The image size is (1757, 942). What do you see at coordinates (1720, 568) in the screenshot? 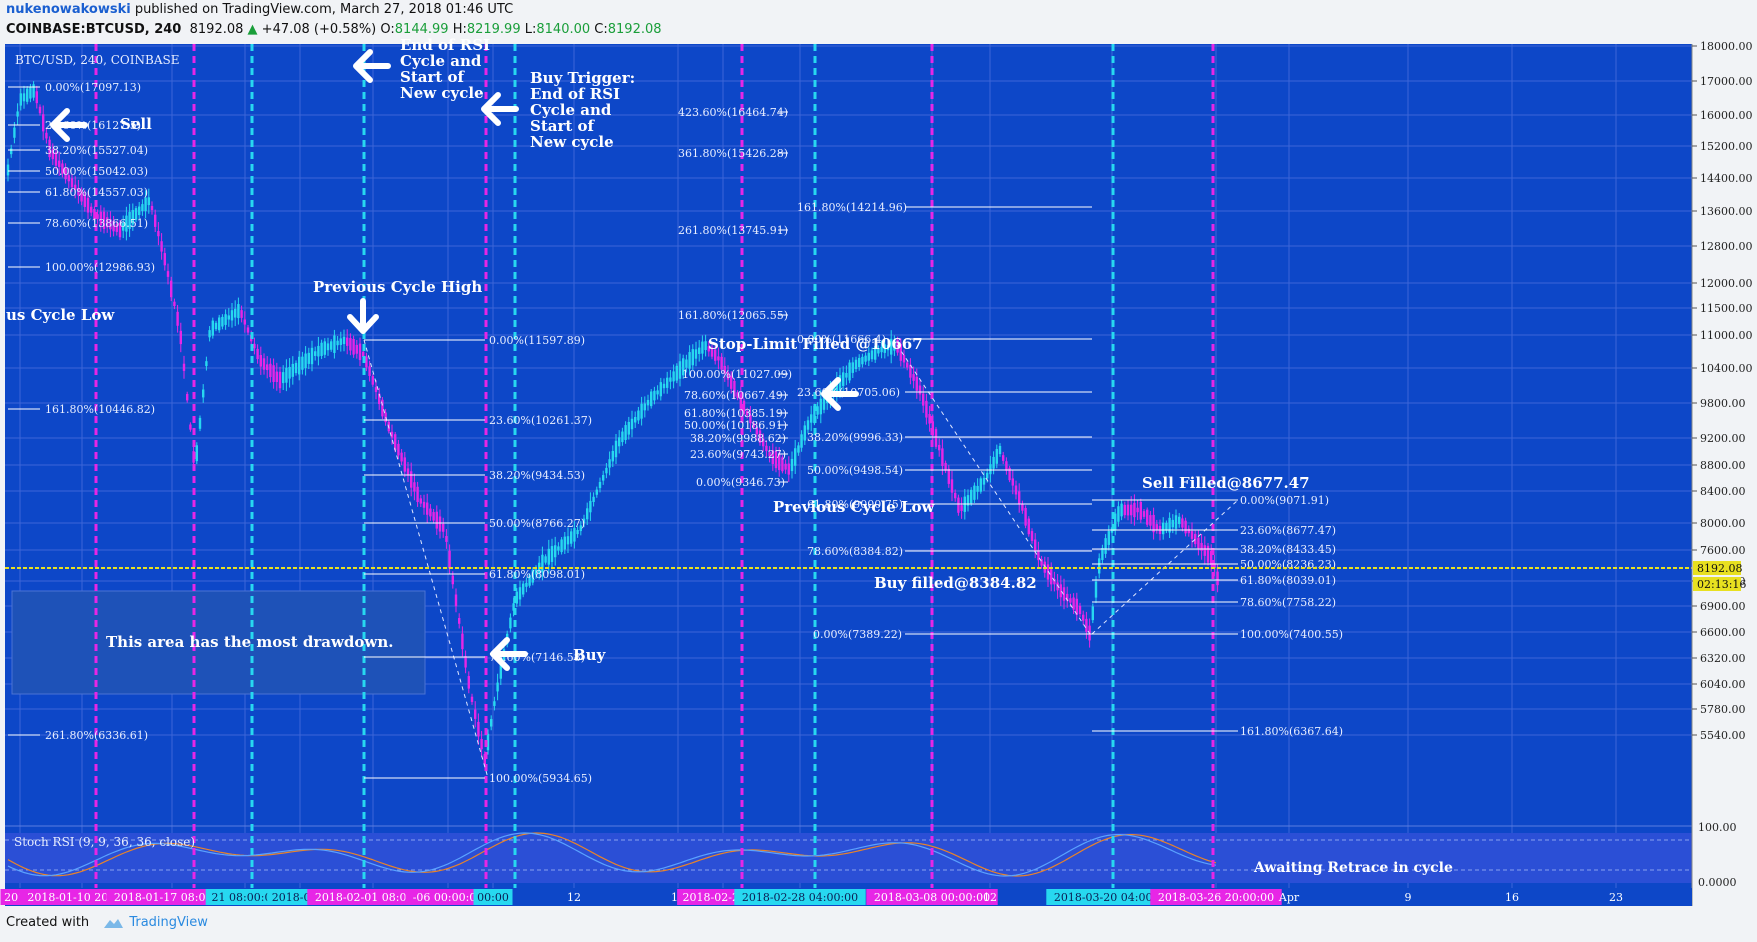
I see `current-price-label: 8192.08` at bounding box center [1720, 568].